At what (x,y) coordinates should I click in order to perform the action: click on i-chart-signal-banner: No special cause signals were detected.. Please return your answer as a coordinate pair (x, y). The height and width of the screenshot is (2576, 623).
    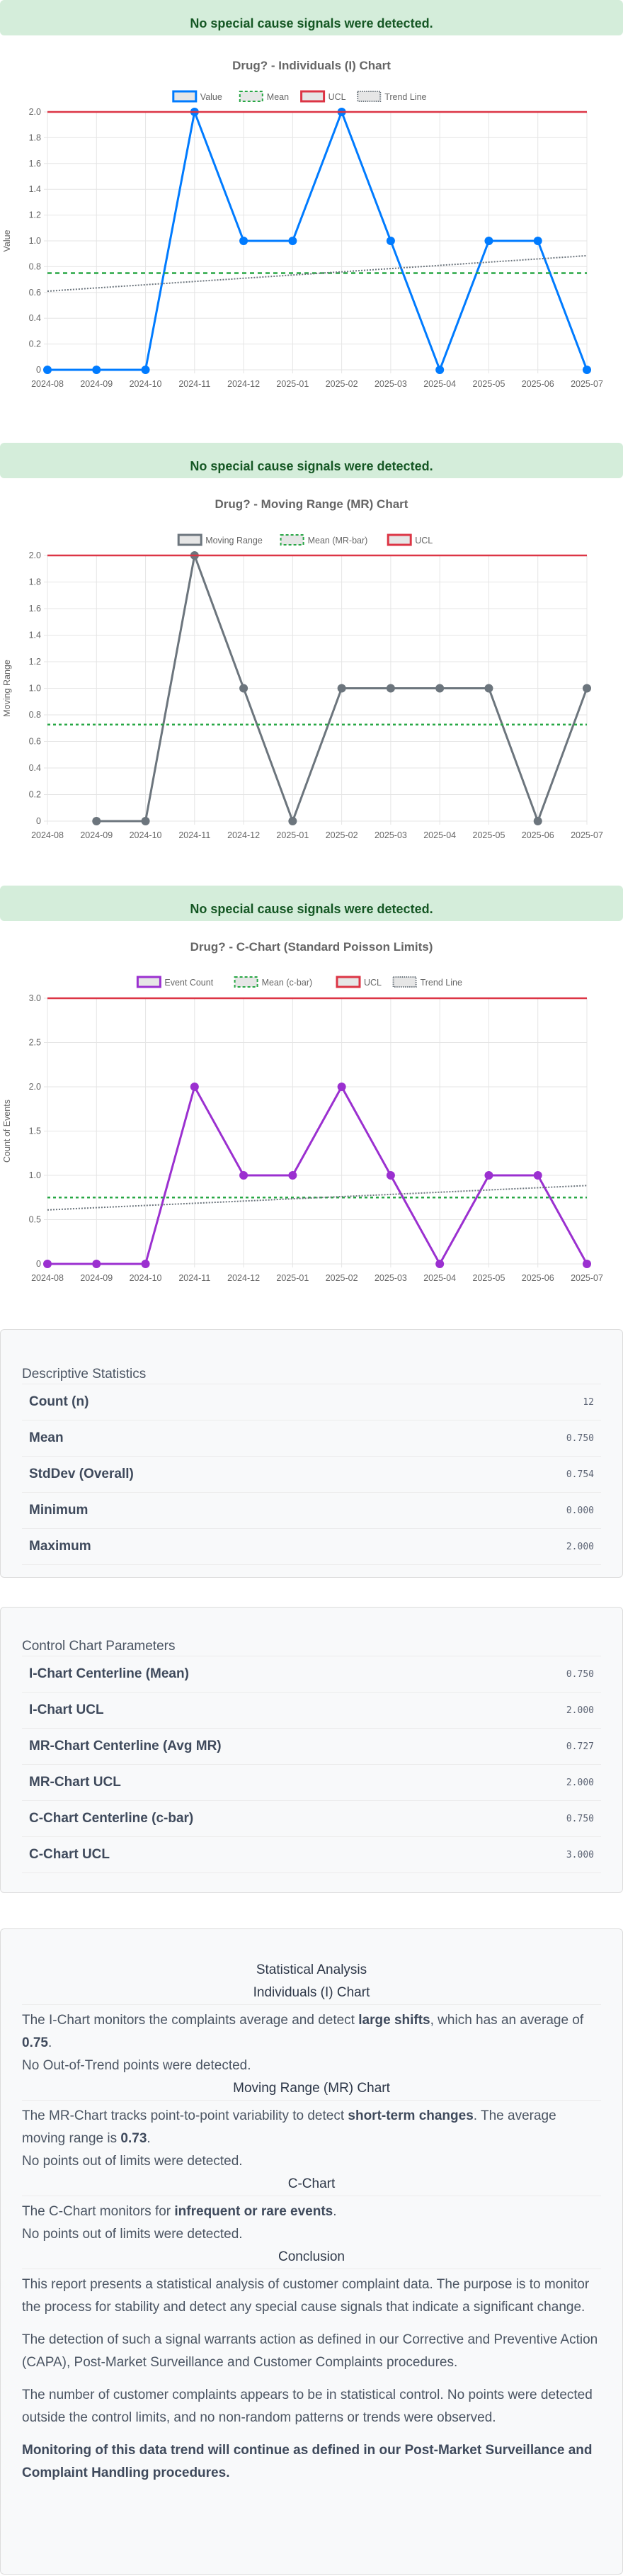
    Looking at the image, I should click on (311, 17).